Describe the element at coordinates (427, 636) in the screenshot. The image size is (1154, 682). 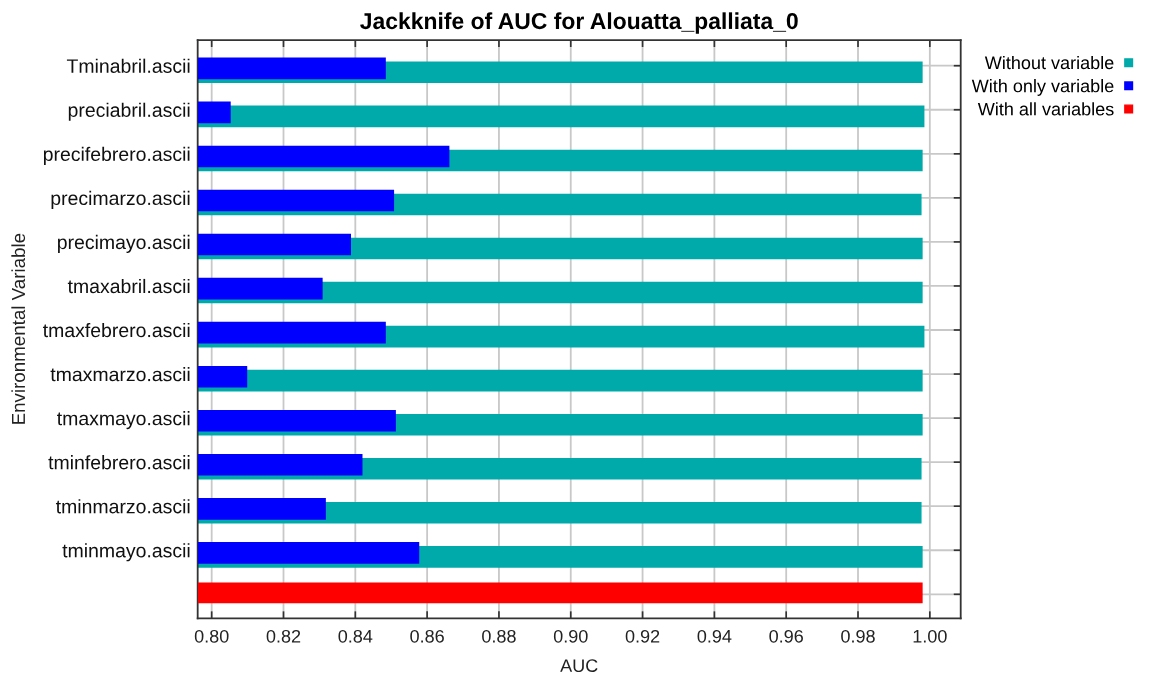
I see `x-tick-label: 0.86` at that location.